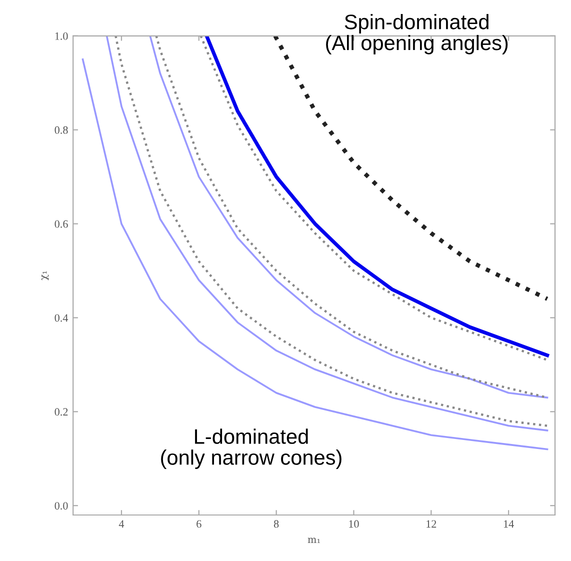  I want to click on x-tick-label: 4, so click(121, 524).